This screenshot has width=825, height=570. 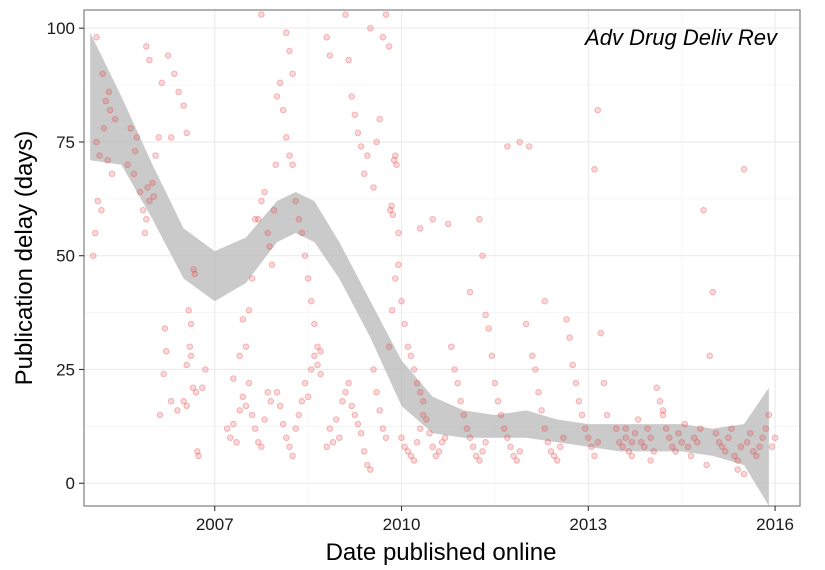 I want to click on y-tick-label: 25, so click(x=65, y=369).